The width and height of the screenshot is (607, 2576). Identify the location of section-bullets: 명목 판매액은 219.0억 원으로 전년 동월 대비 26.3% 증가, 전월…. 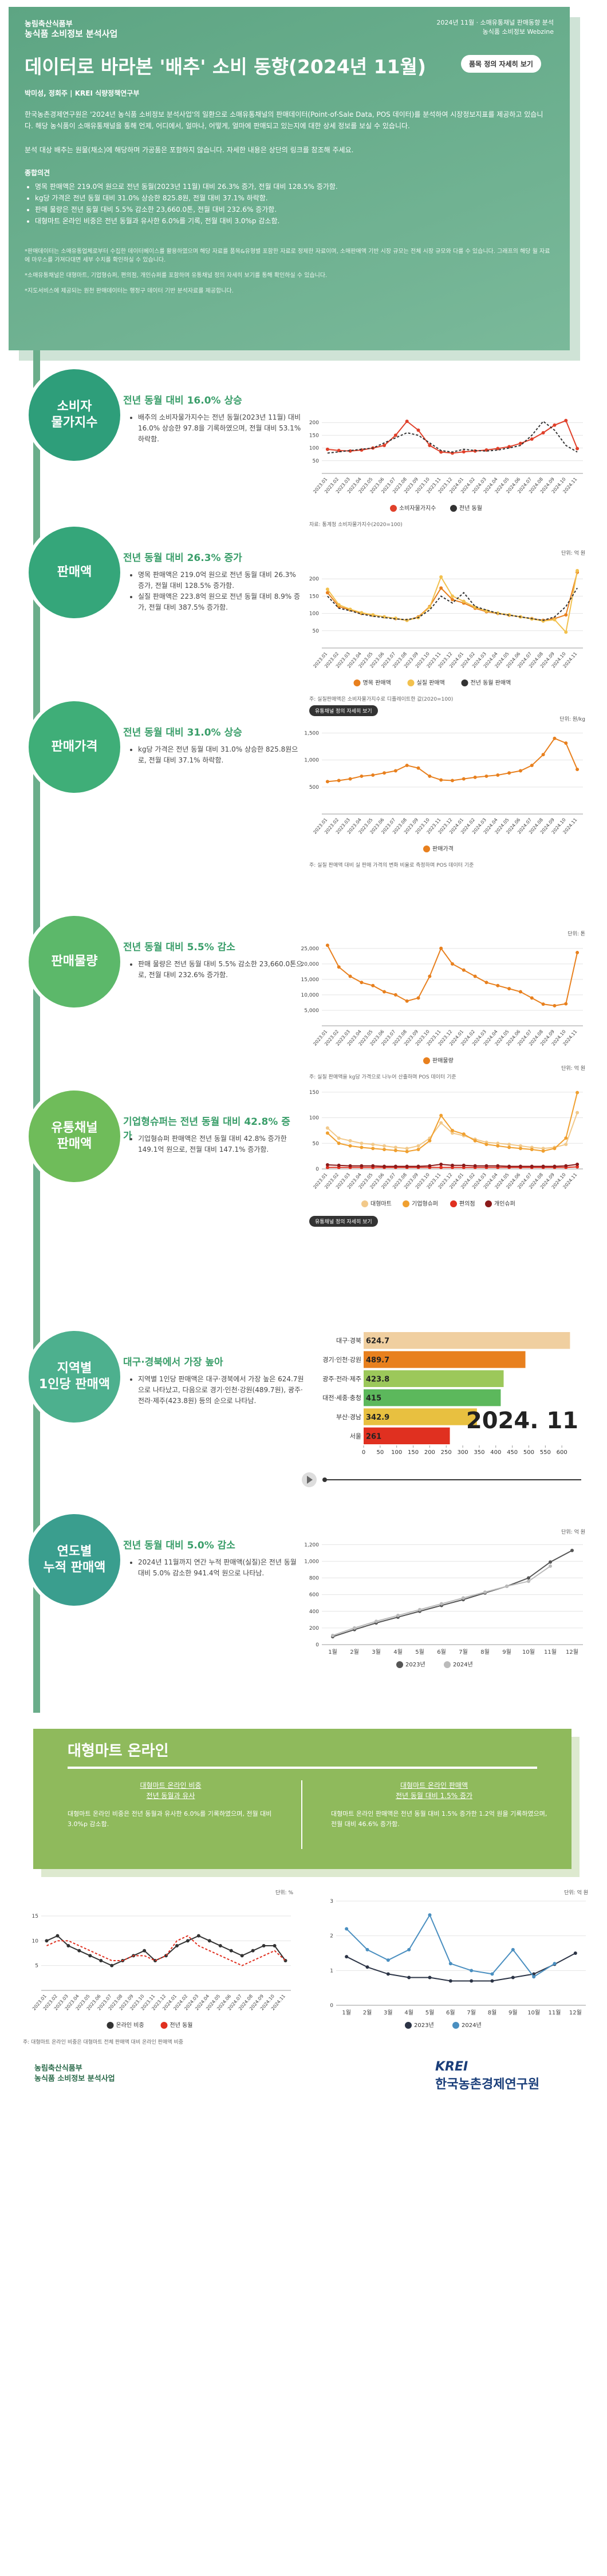
(216, 591).